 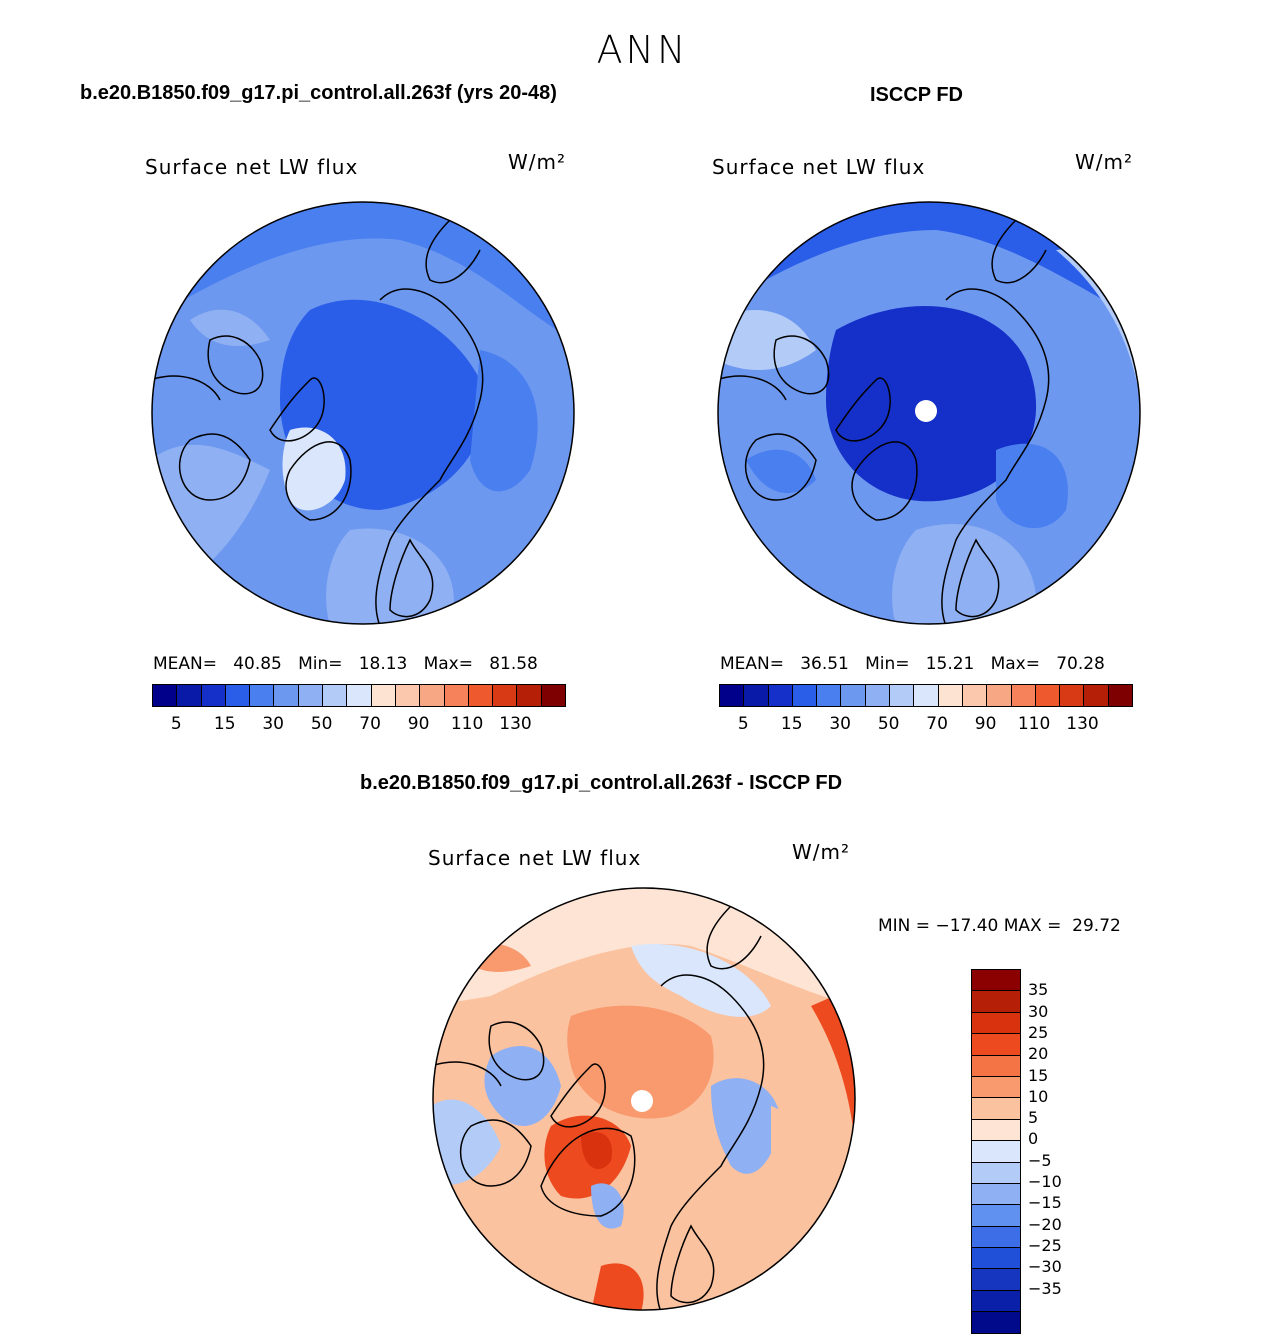 What do you see at coordinates (1045, 1288) in the screenshot?
I see `colorbar-tick-label: −35` at bounding box center [1045, 1288].